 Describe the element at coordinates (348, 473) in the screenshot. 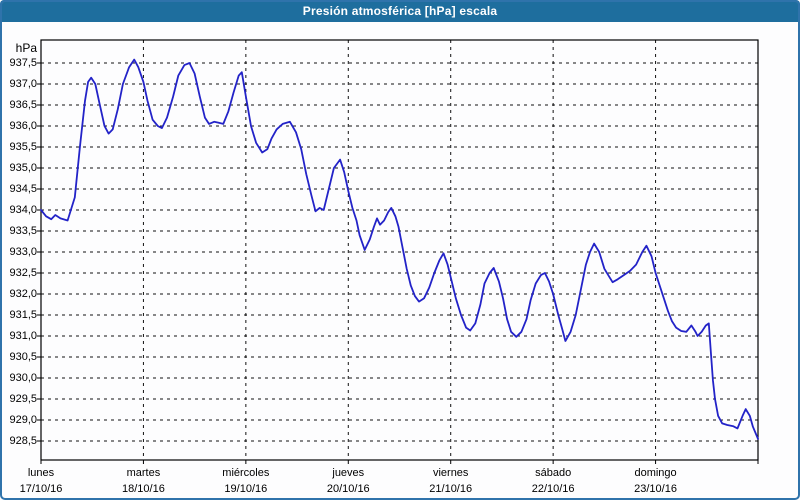

I see `day-name: jueves` at that location.